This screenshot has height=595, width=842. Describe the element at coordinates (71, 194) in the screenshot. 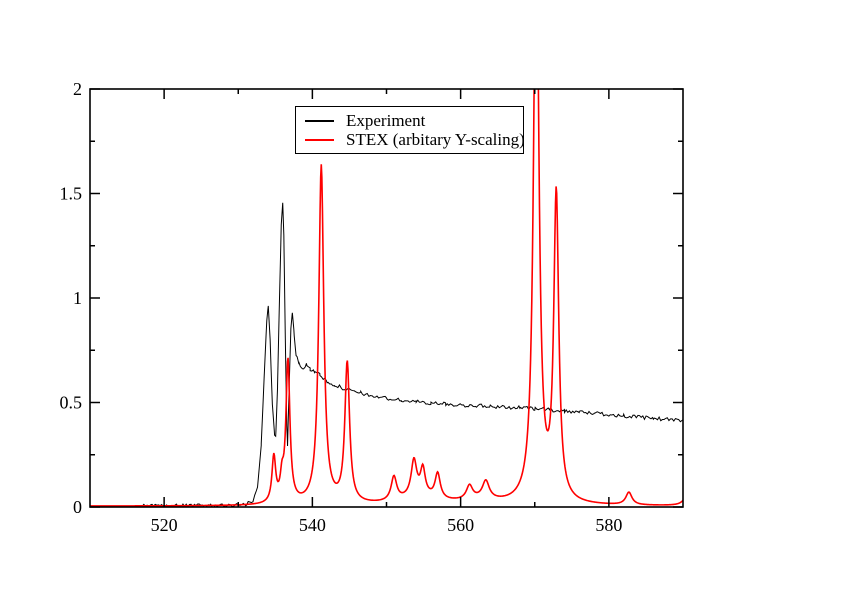

I see `y-tick-label: 1.5` at that location.